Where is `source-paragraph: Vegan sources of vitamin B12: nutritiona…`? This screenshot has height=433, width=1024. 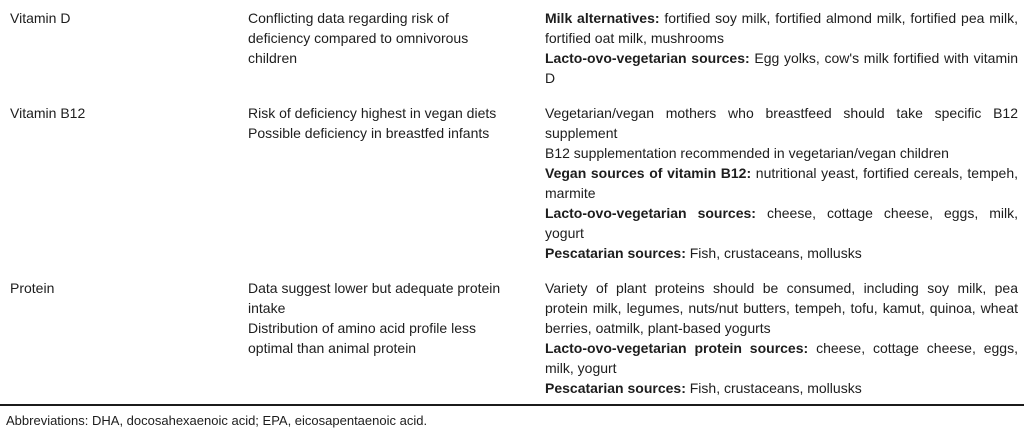
source-paragraph: Vegan sources of vitamin B12: nutritiona… is located at coordinates (781, 183).